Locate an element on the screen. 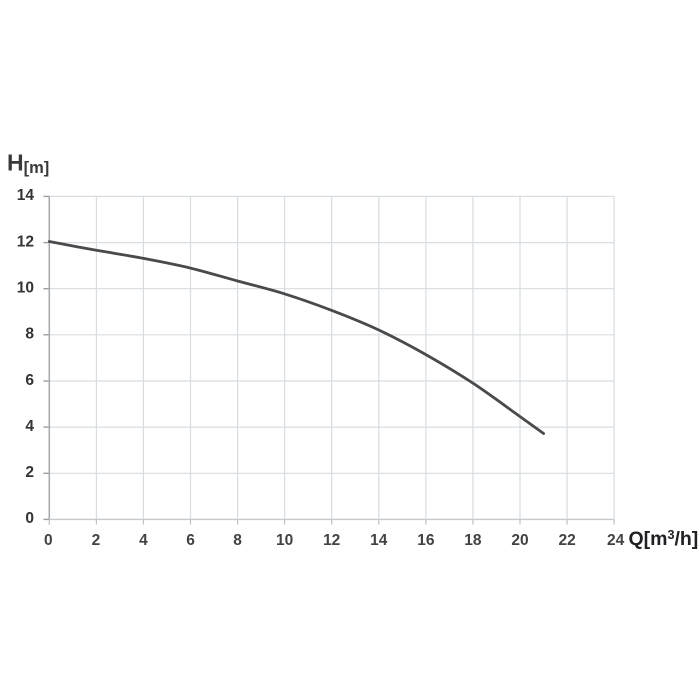 The width and height of the screenshot is (700, 700). svg-text: 24 is located at coordinates (616, 540).